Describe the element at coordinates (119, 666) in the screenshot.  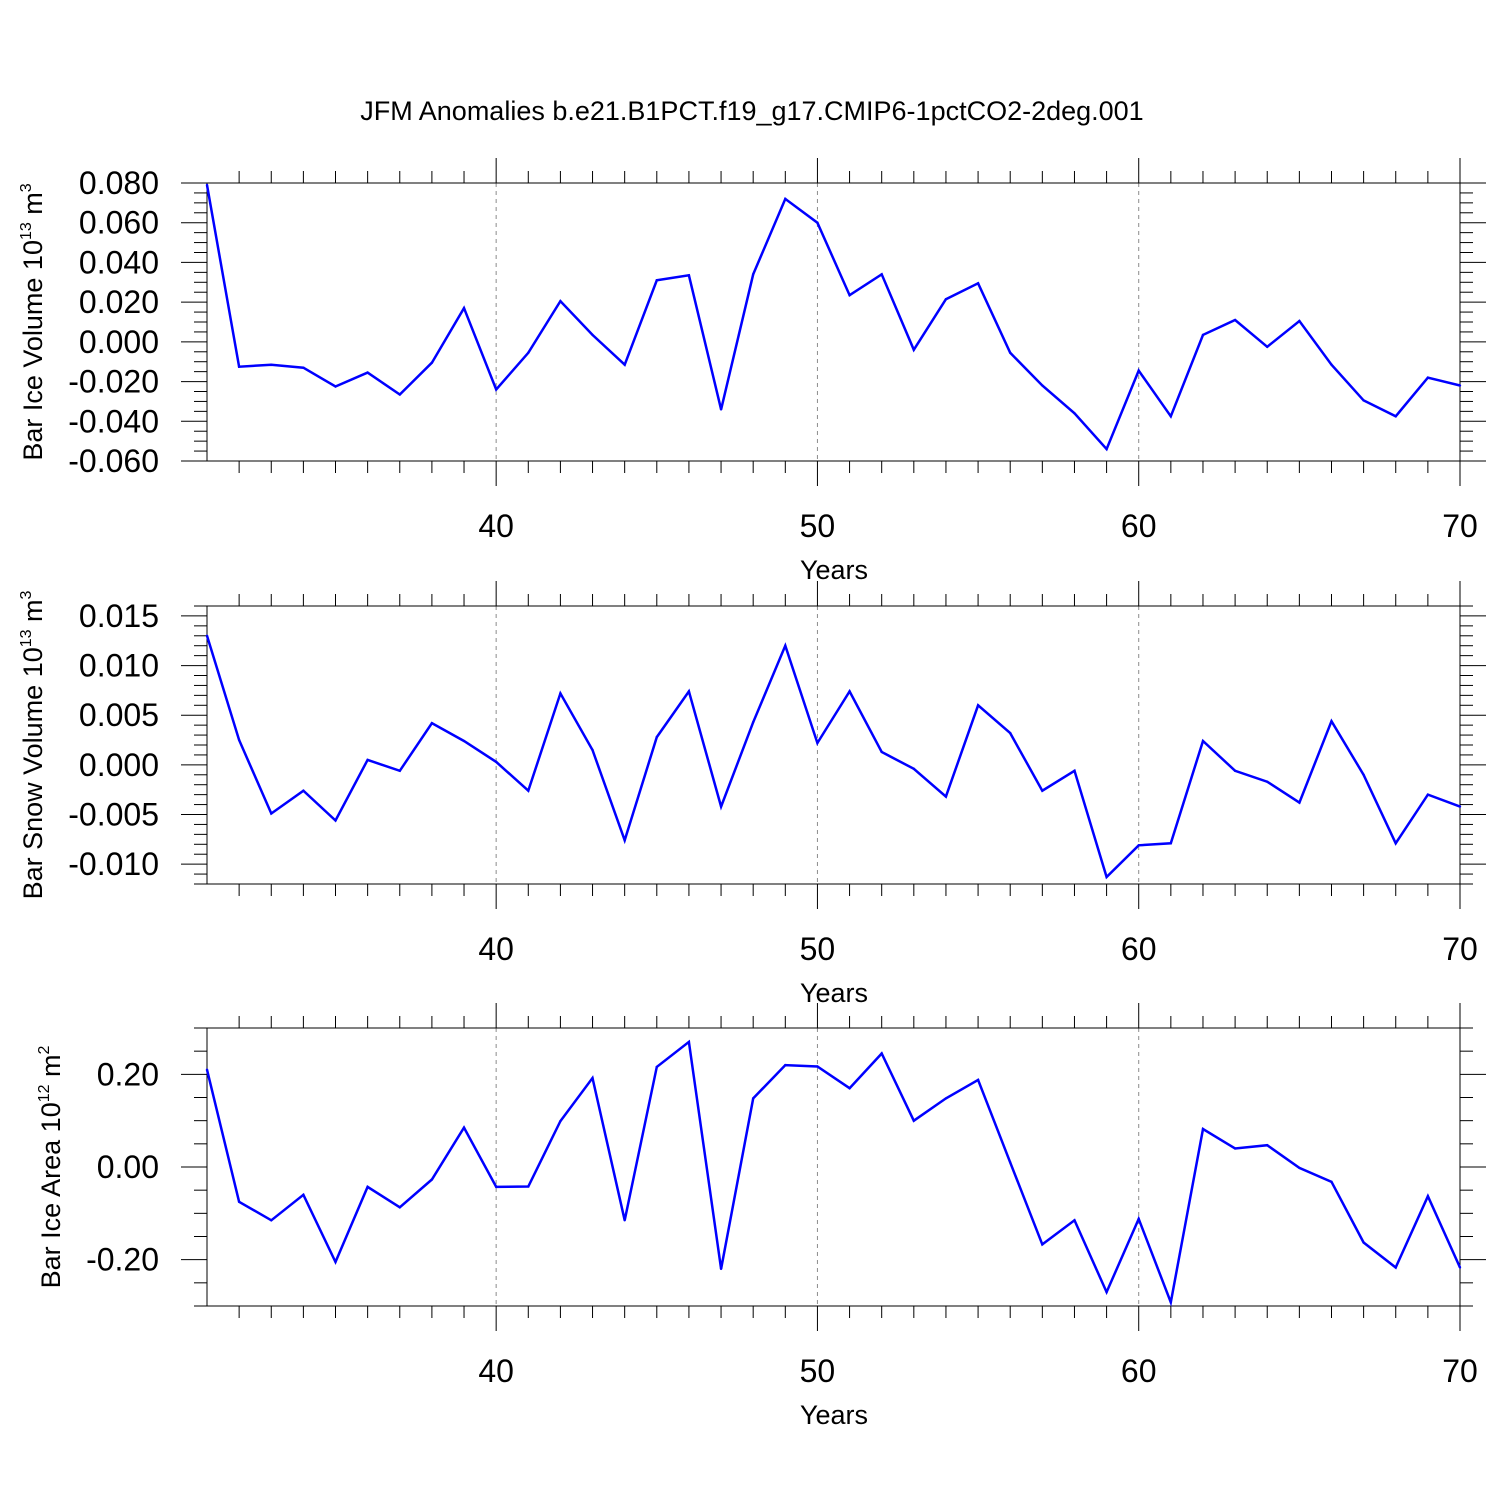
I see `y-tick-label: 0.010` at that location.